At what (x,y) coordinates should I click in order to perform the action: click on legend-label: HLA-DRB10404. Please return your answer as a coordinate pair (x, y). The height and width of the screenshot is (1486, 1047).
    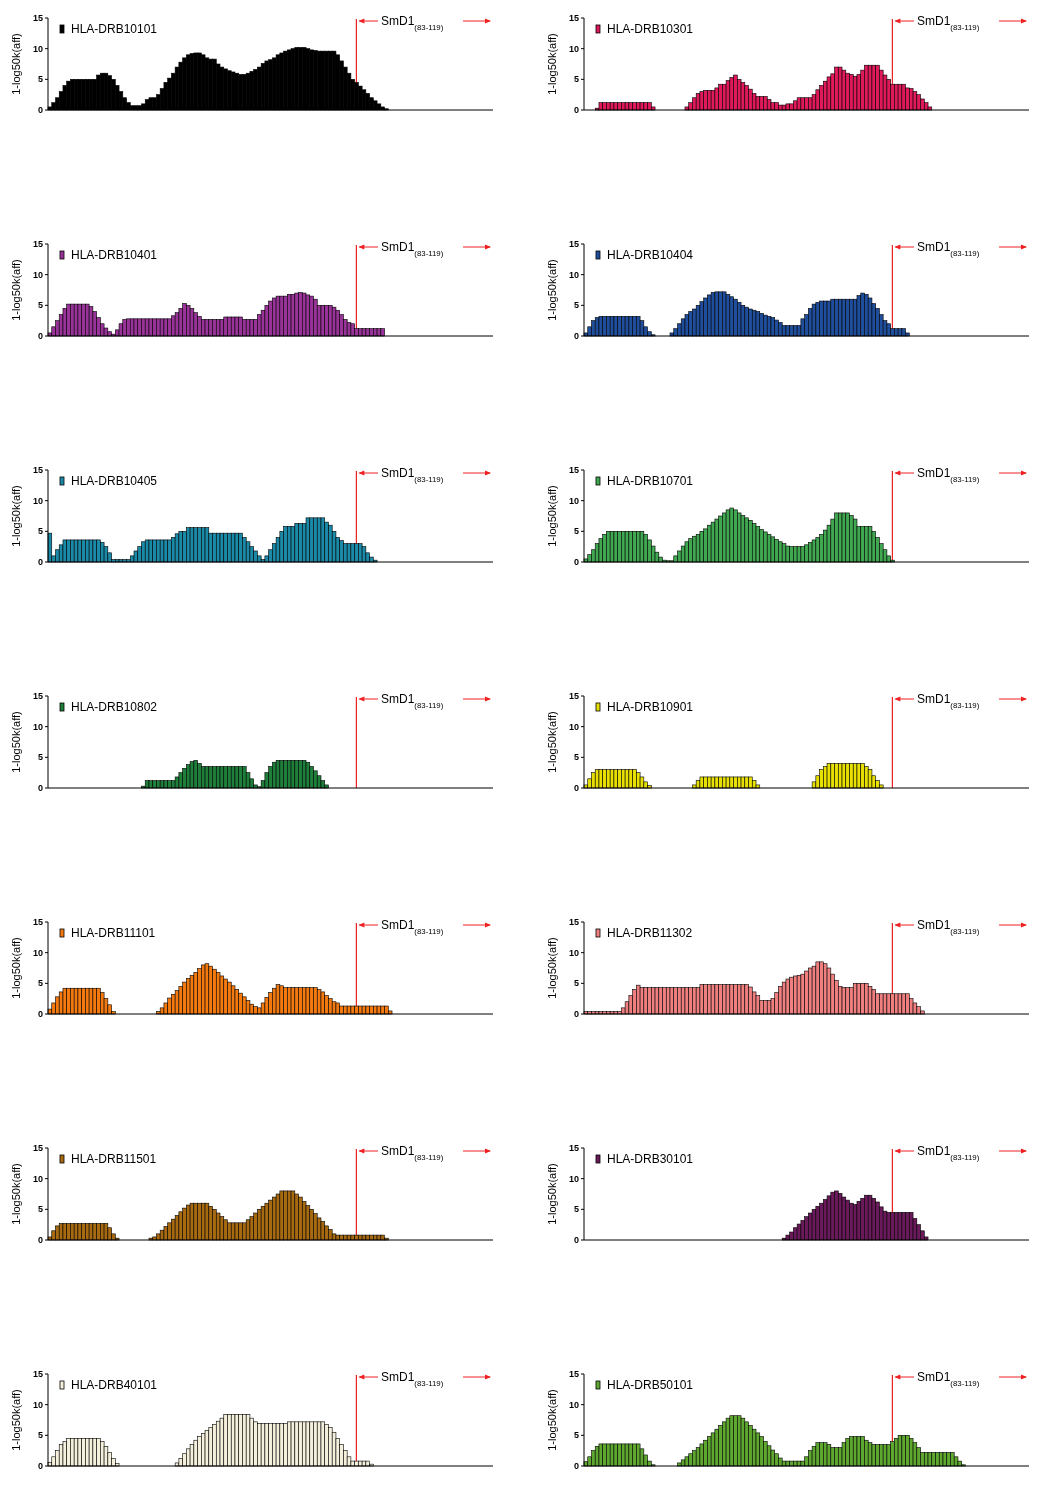
    Looking at the image, I should click on (650, 255).